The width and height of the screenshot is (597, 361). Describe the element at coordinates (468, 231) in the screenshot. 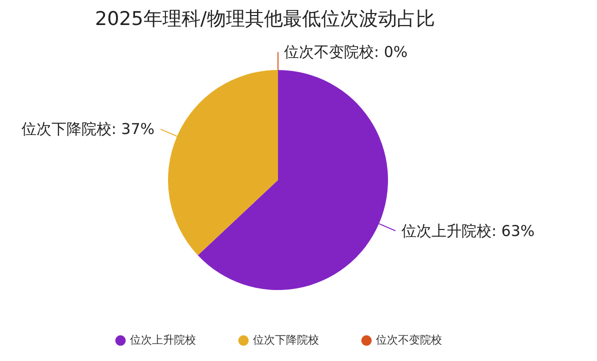

I see `data-label: 位次上升院校: 63%` at that location.